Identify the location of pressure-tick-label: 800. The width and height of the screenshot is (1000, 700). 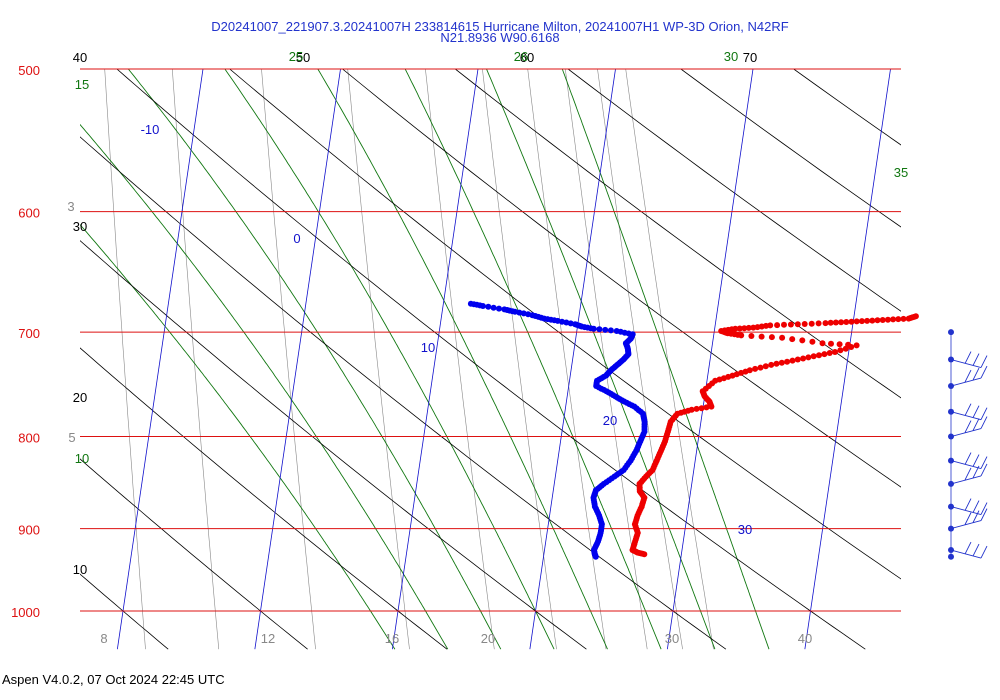
(29, 438).